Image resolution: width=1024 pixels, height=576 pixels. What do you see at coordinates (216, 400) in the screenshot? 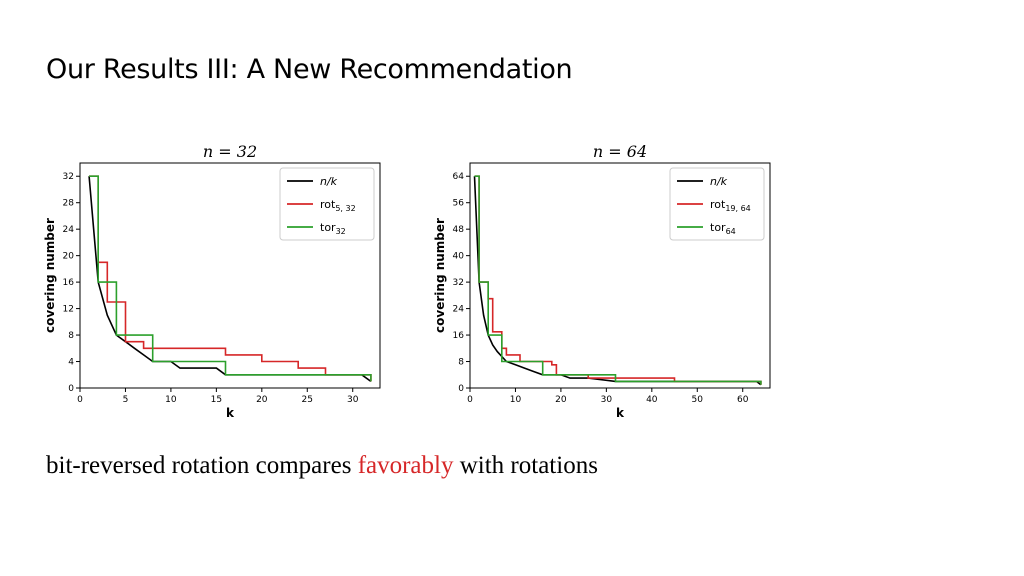
I see `x-tick-label: 15` at bounding box center [216, 400].